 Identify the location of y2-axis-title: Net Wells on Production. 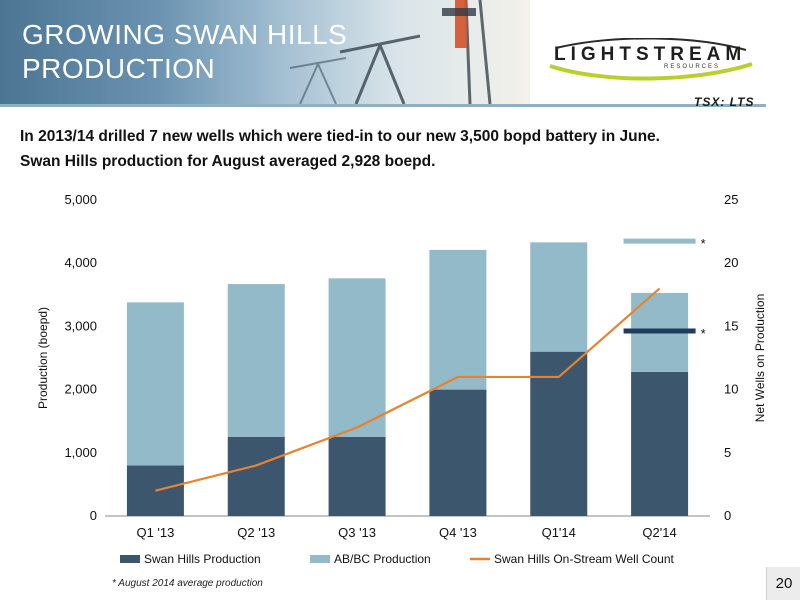
(760, 358).